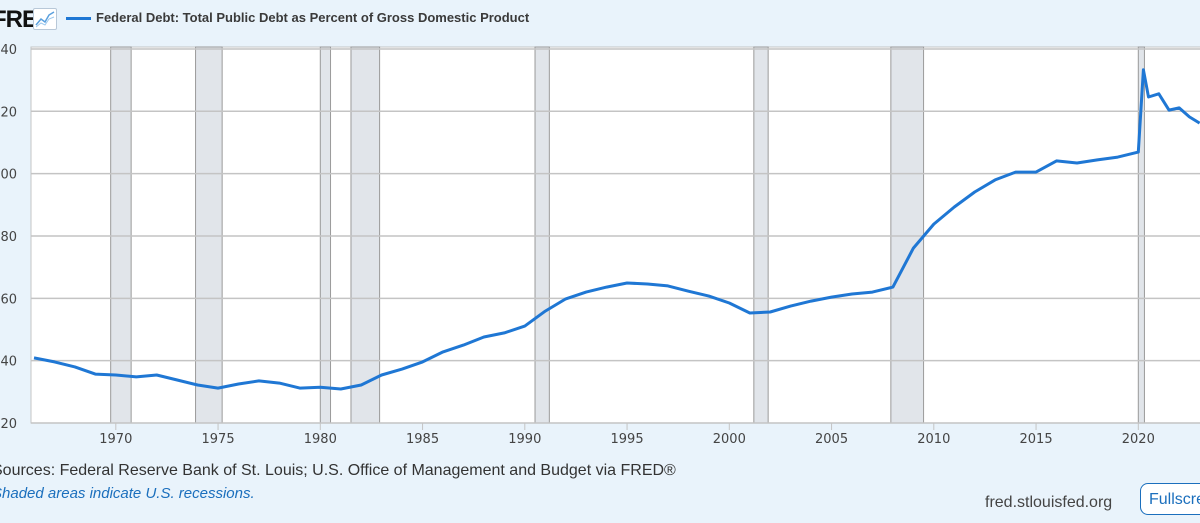 This screenshot has height=523, width=1200. Describe the element at coordinates (115, 439) in the screenshot. I see `x-tick-label: 1970` at that location.